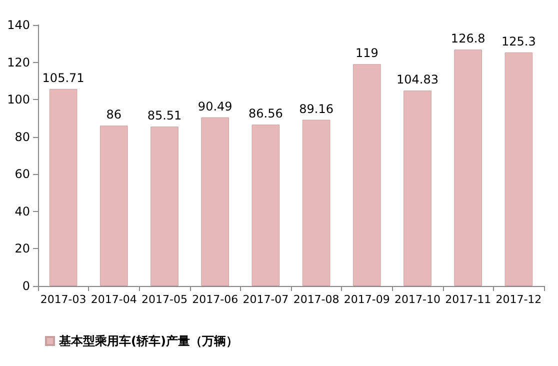  Describe the element at coordinates (22, 137) in the screenshot. I see `y-tick-label: 80` at that location.